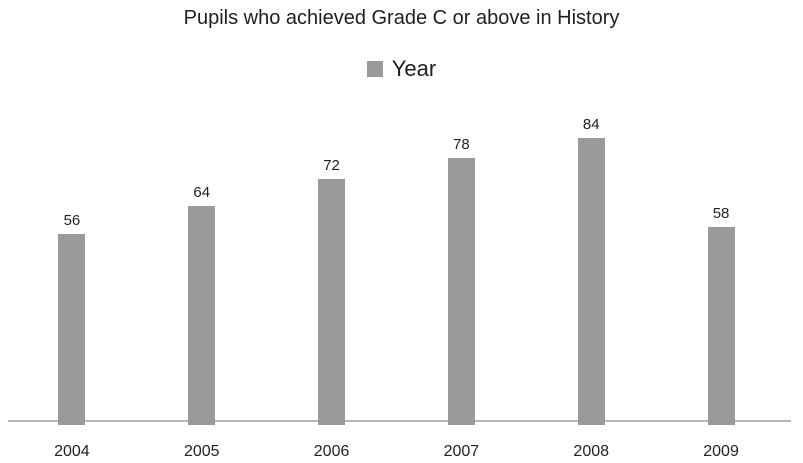 The width and height of the screenshot is (803, 463). Describe the element at coordinates (331, 451) in the screenshot. I see `x-tick-label-2006: 2006` at that location.